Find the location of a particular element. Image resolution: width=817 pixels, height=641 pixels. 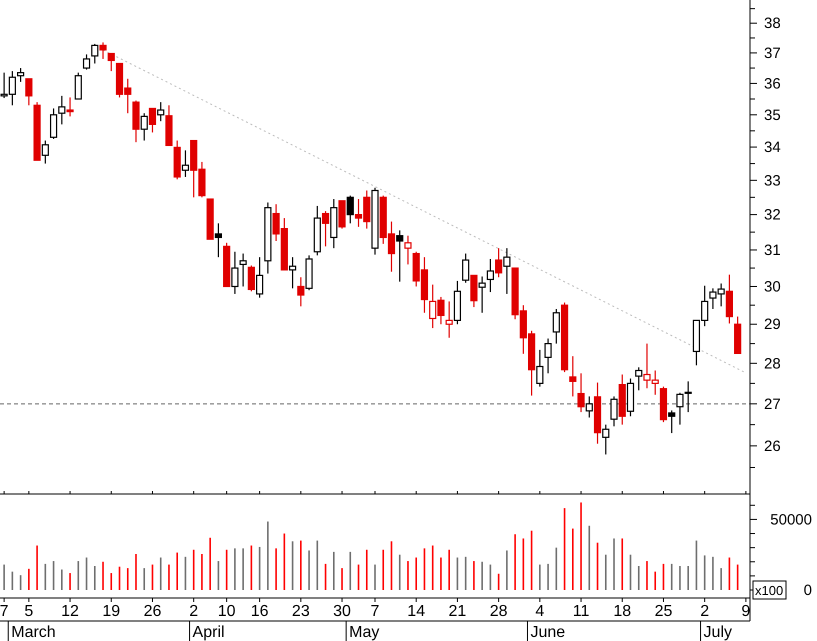

text: May is located at coordinates (364, 632).